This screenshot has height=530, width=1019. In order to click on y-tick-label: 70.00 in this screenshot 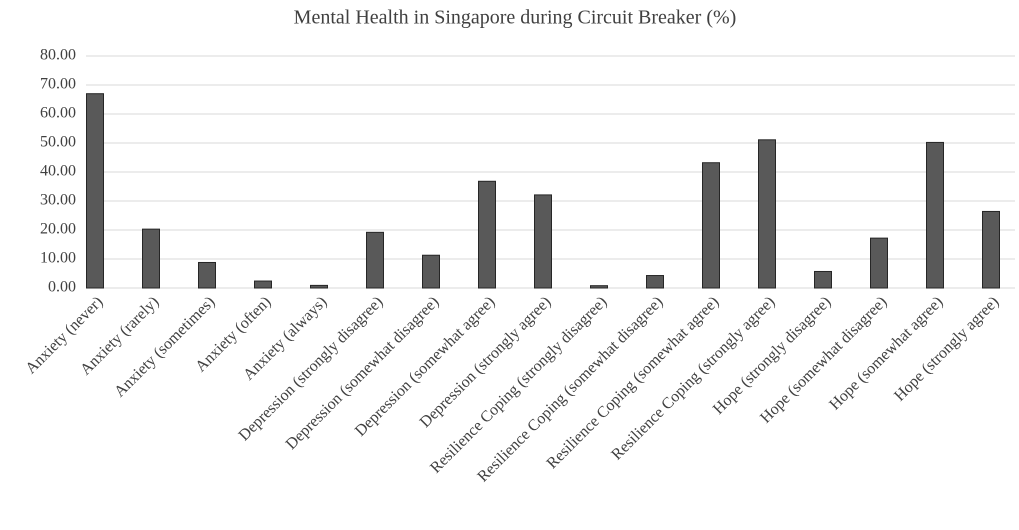, I will do `click(58, 84)`.